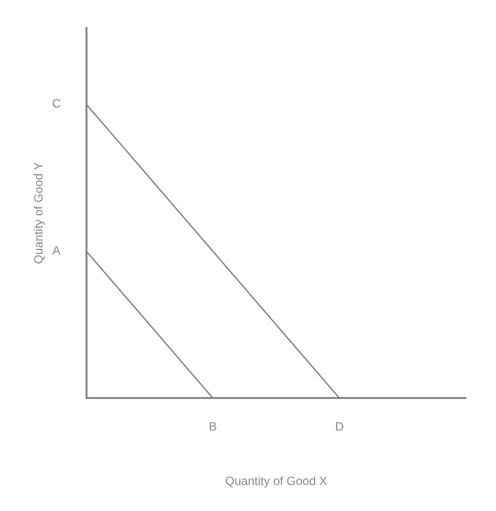 This screenshot has width=496, height=511. What do you see at coordinates (339, 427) in the screenshot?
I see `x-tick-label: D` at bounding box center [339, 427].